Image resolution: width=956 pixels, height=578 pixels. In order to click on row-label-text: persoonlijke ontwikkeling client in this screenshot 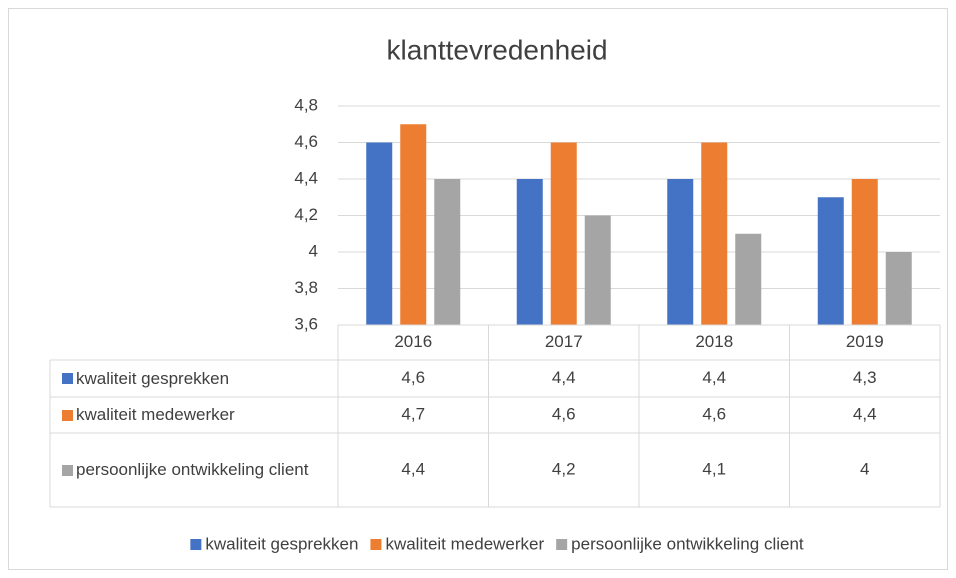, I will do `click(192, 469)`.